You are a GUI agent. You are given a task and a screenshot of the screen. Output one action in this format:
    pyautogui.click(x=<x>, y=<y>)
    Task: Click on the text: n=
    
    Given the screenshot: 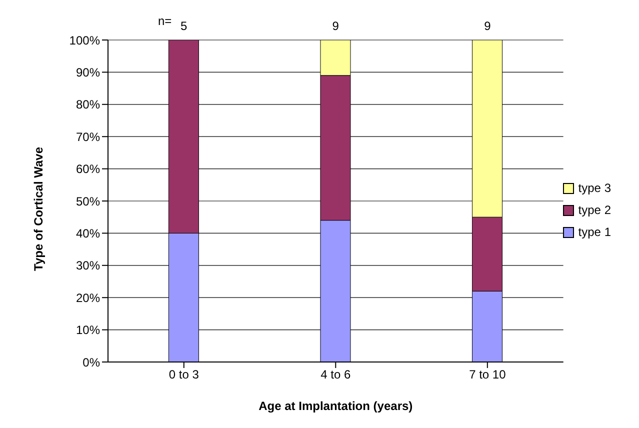 What is the action you would take?
    pyautogui.click(x=165, y=21)
    